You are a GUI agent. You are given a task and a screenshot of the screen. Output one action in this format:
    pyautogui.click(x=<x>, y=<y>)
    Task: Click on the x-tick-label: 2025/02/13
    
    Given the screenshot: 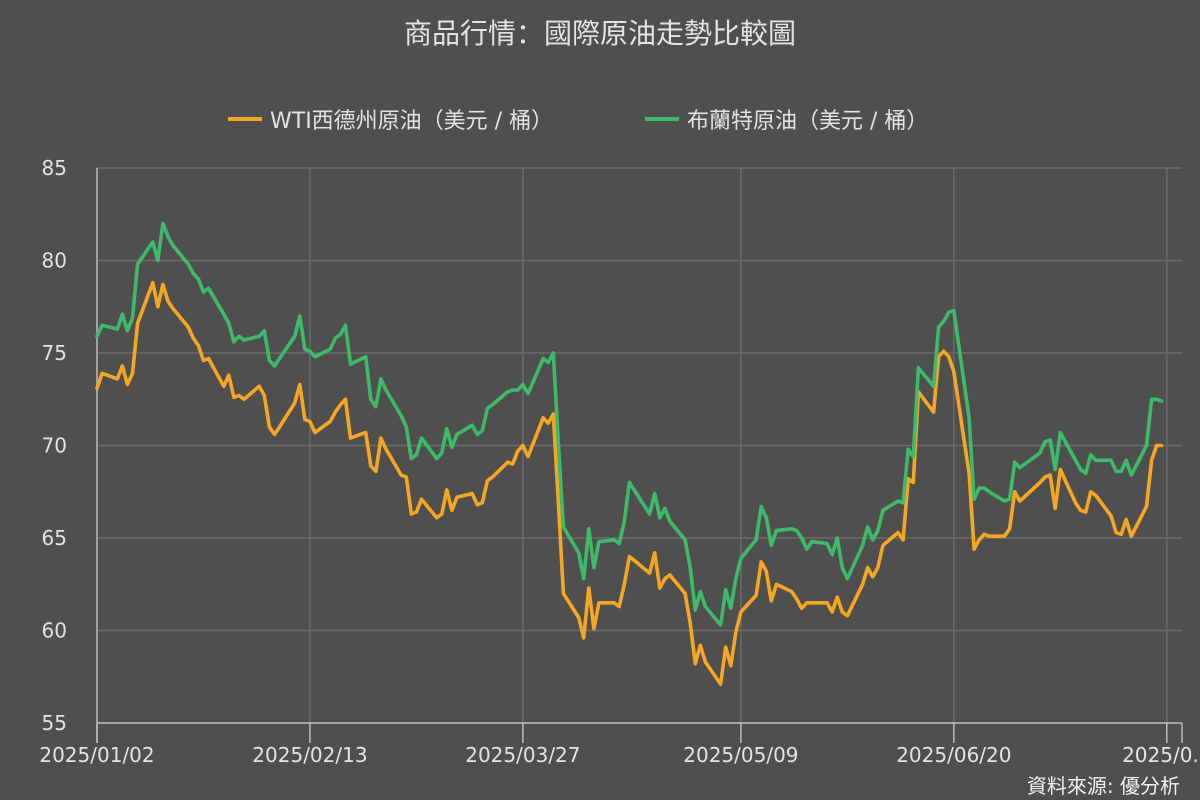 What is the action you would take?
    pyautogui.click(x=309, y=755)
    